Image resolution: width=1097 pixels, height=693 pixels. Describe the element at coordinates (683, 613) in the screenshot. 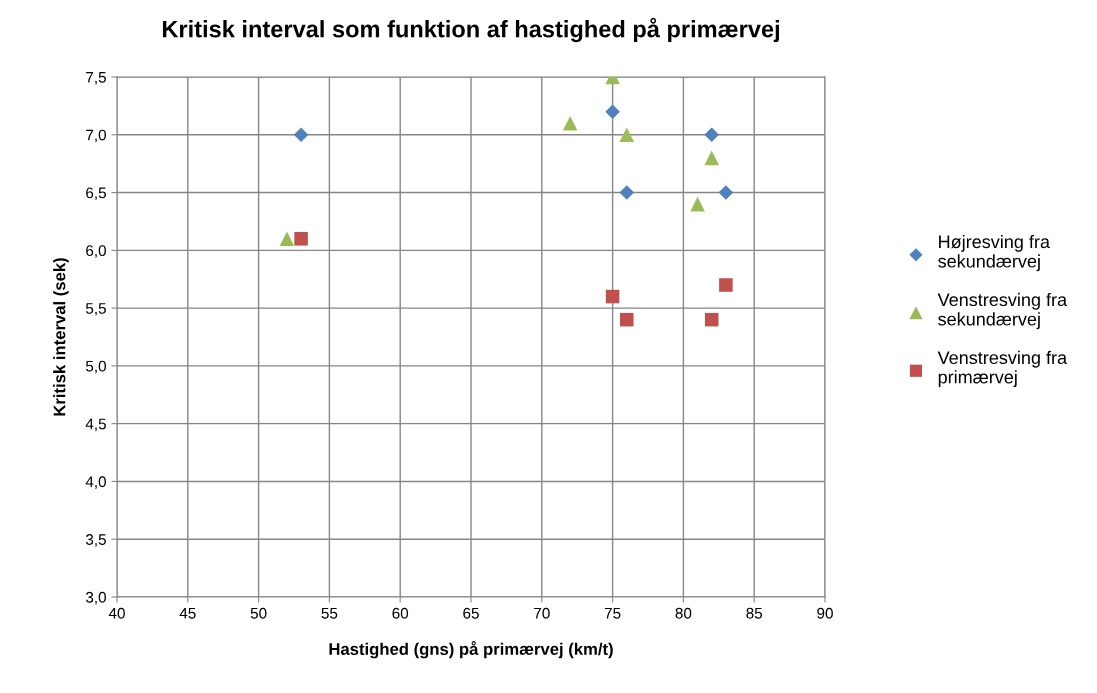

I see `x-tick-label: 80` at that location.